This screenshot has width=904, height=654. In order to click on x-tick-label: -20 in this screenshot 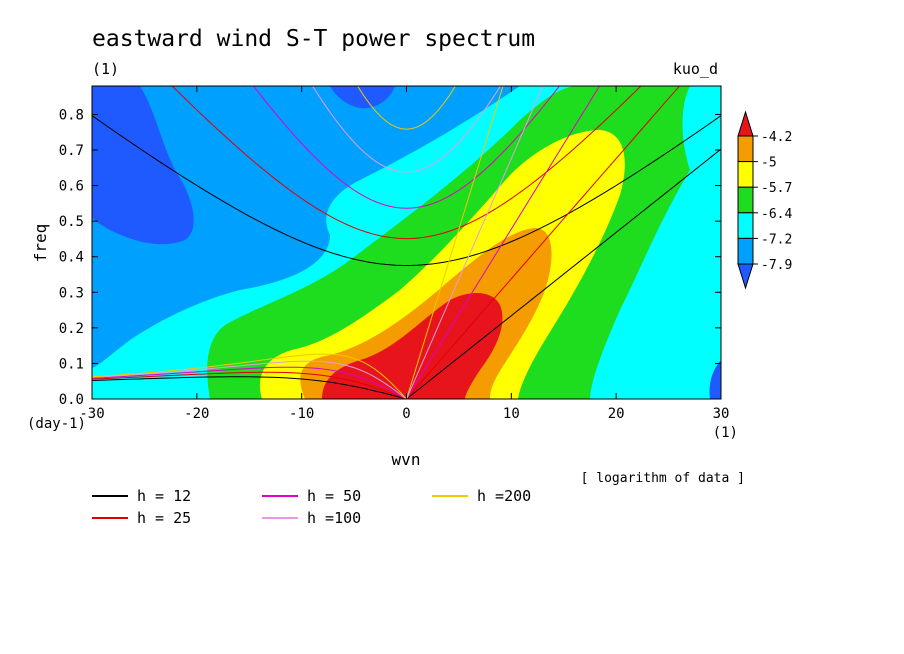, I will do `click(196, 414)`.